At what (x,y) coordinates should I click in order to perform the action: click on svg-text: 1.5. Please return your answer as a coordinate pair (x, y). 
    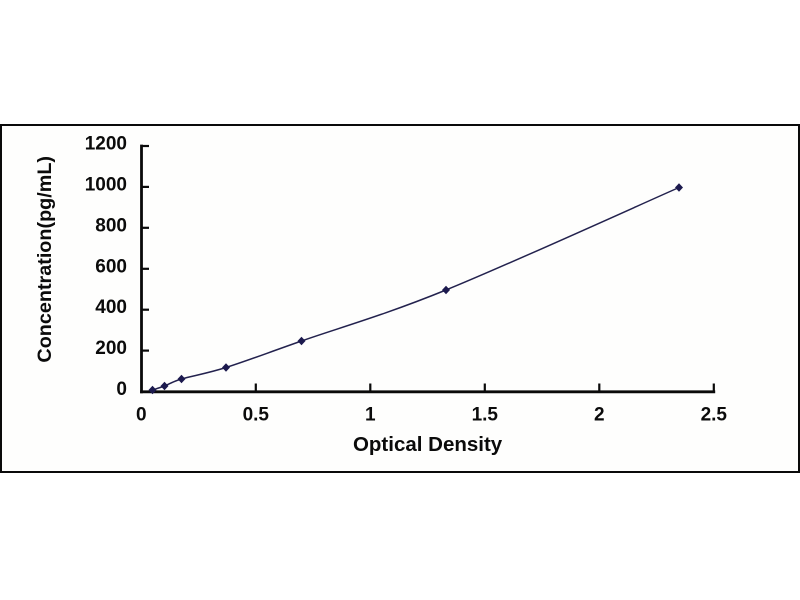
    Looking at the image, I should click on (485, 415).